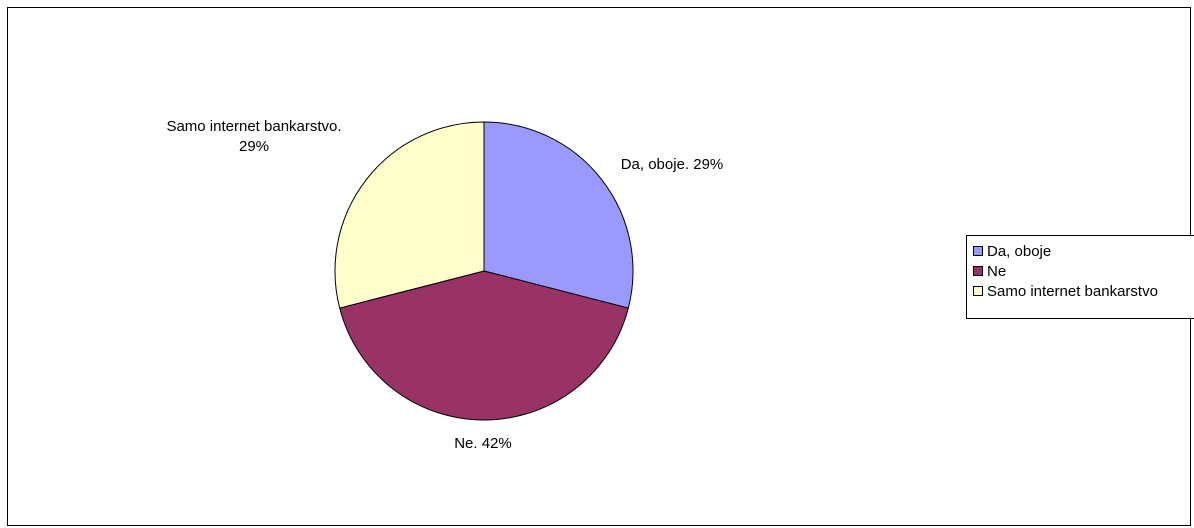  Describe the element at coordinates (1083, 251) in the screenshot. I see `legend-item-1: Da, oboje` at that location.